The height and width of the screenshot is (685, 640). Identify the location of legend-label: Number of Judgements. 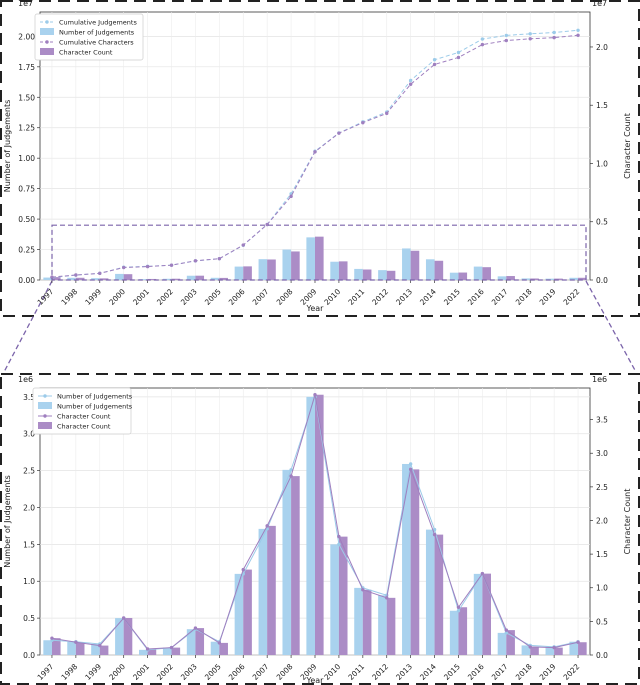
(95, 397).